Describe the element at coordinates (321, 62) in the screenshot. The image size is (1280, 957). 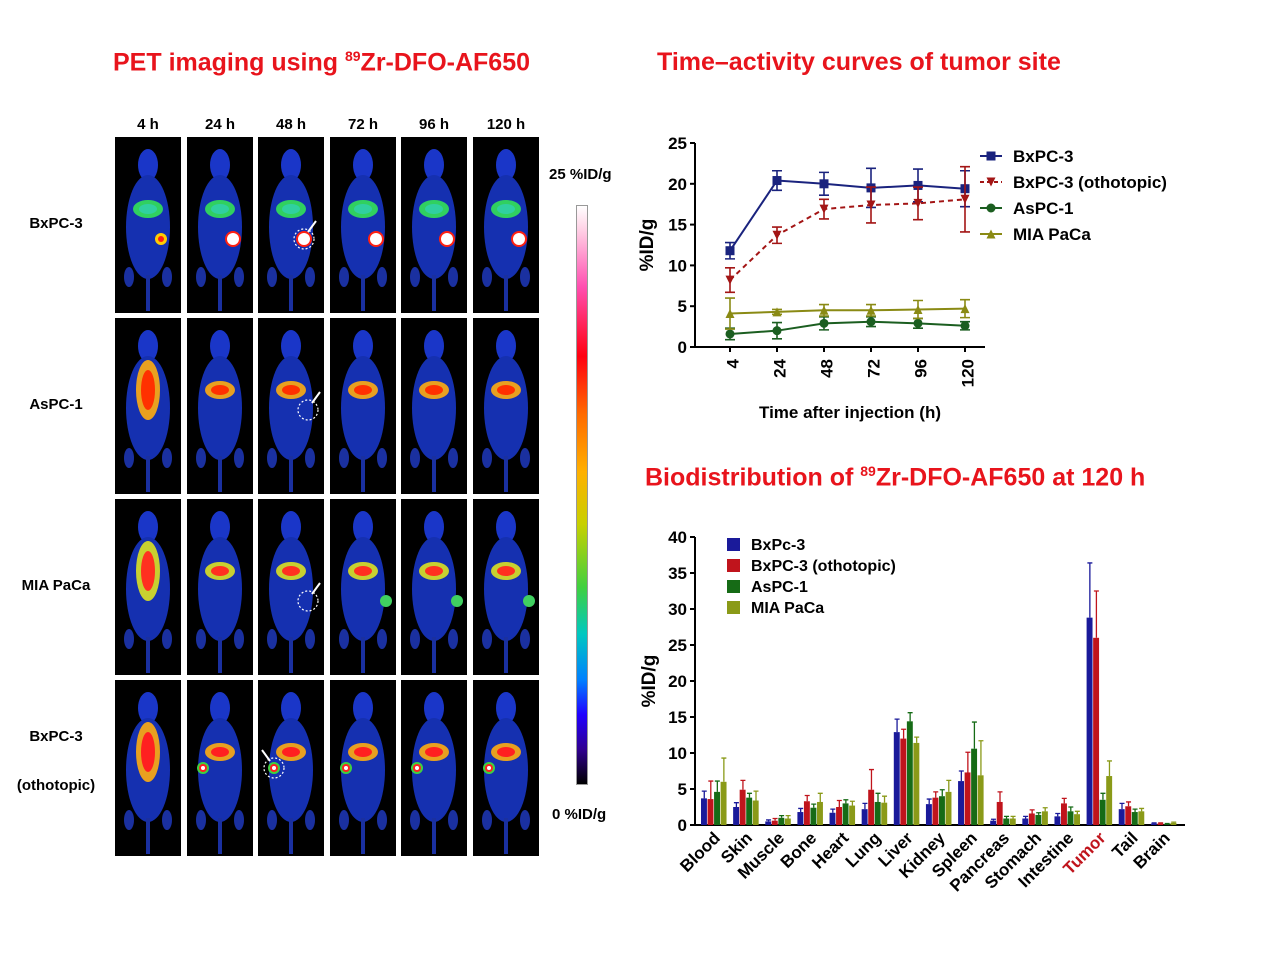
I see `pet-title: PET imaging using 89Zr-DFO-AF650` at that location.